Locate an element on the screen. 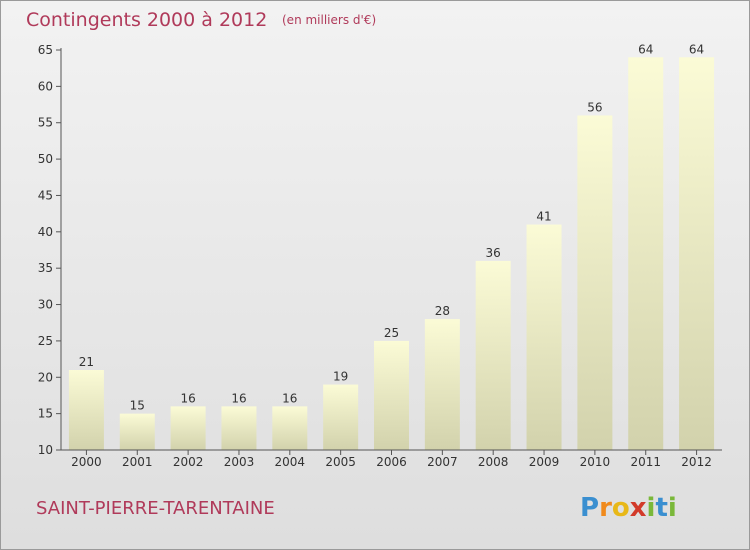 The height and width of the screenshot is (550, 750). x-tick-label: 2007 is located at coordinates (442, 462).